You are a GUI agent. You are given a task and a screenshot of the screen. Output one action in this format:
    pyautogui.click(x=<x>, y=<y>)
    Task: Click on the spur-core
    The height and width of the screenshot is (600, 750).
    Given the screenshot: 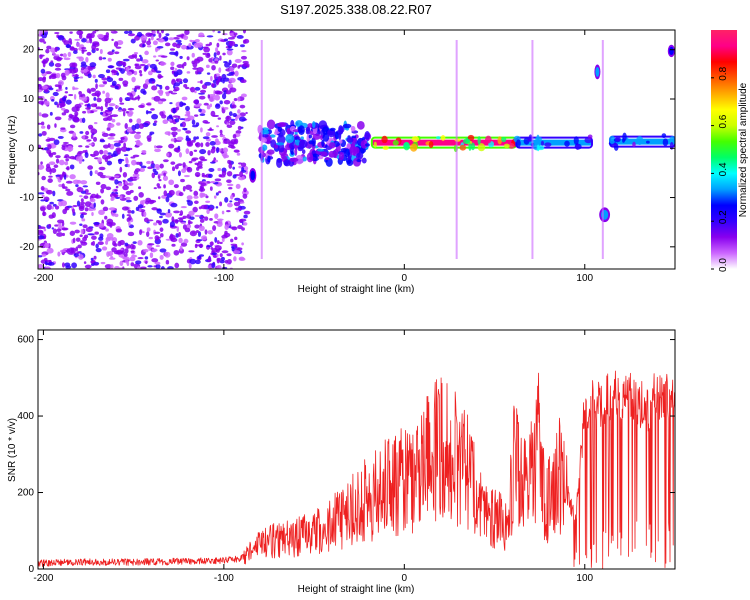 What is the action you would take?
    pyautogui.click(x=671, y=51)
    